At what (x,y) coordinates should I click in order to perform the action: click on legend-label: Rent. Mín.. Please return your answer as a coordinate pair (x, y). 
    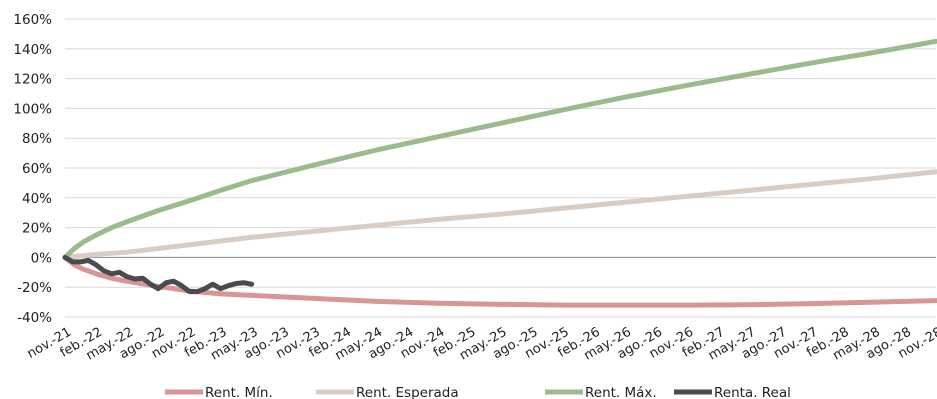
    Looking at the image, I should click on (239, 392).